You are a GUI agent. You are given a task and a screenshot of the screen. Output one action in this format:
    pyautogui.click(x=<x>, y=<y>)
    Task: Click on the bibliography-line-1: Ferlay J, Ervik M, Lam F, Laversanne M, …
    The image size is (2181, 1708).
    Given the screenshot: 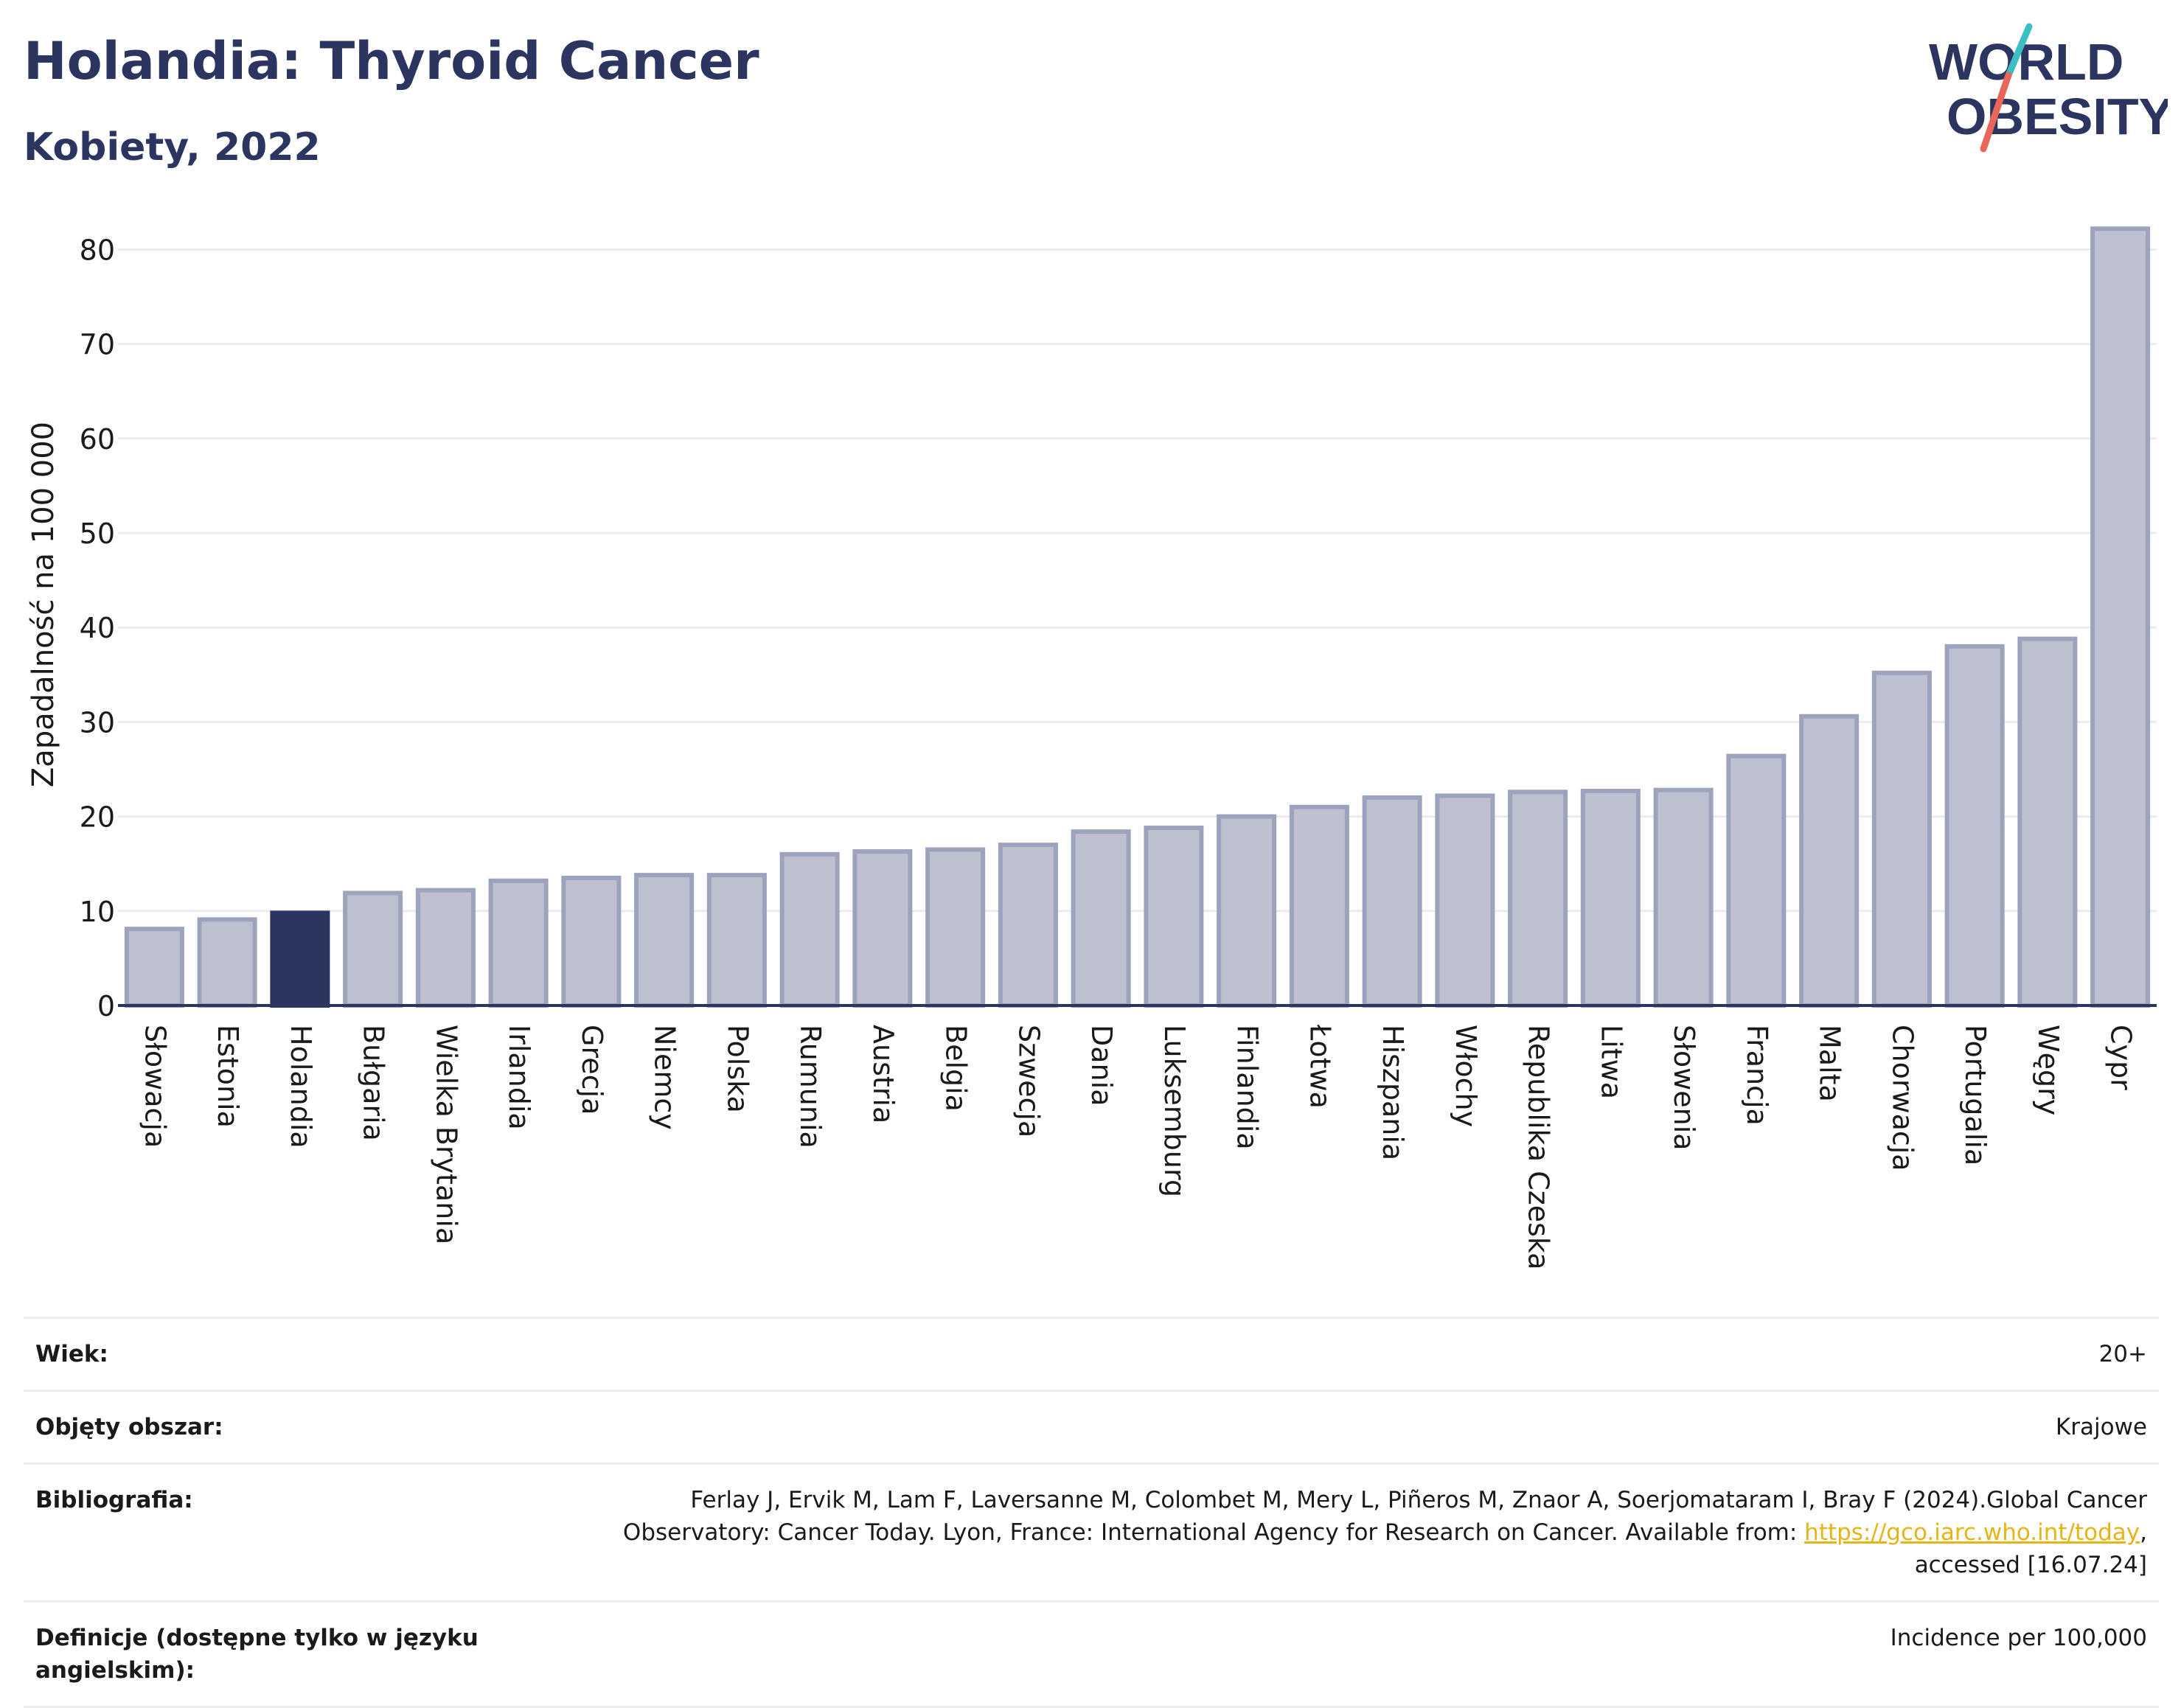 What is the action you would take?
    pyautogui.click(x=1418, y=1500)
    